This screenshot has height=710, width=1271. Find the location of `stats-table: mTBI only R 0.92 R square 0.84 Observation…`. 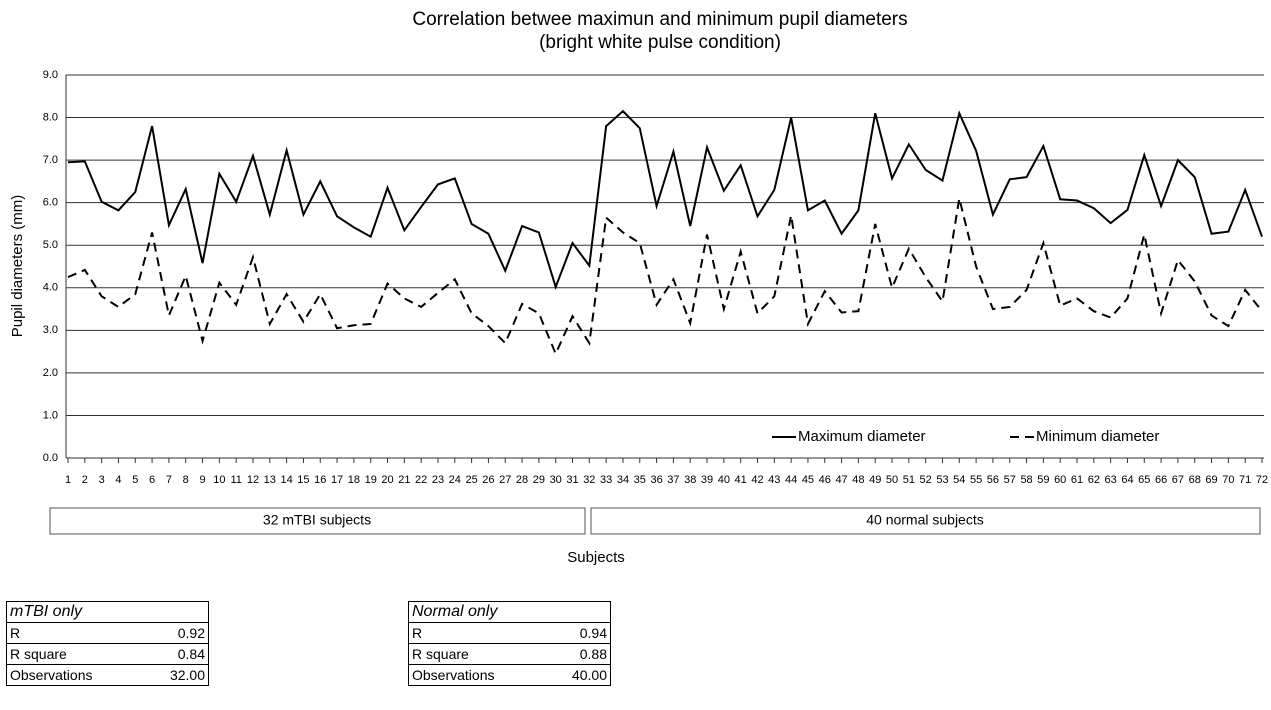

stats-table: mTBI only R 0.92 R square 0.84 Observation… is located at coordinates (108, 643).